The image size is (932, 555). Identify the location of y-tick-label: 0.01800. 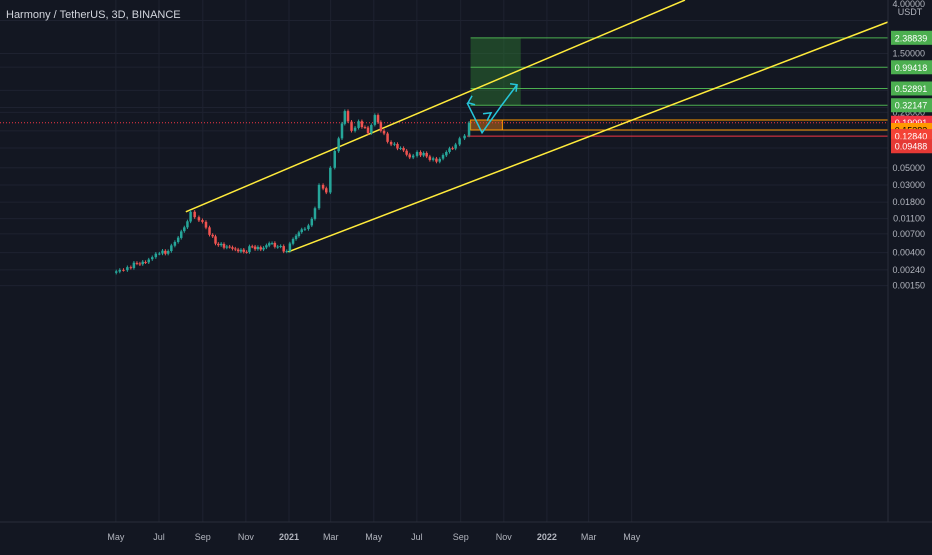
(908, 202).